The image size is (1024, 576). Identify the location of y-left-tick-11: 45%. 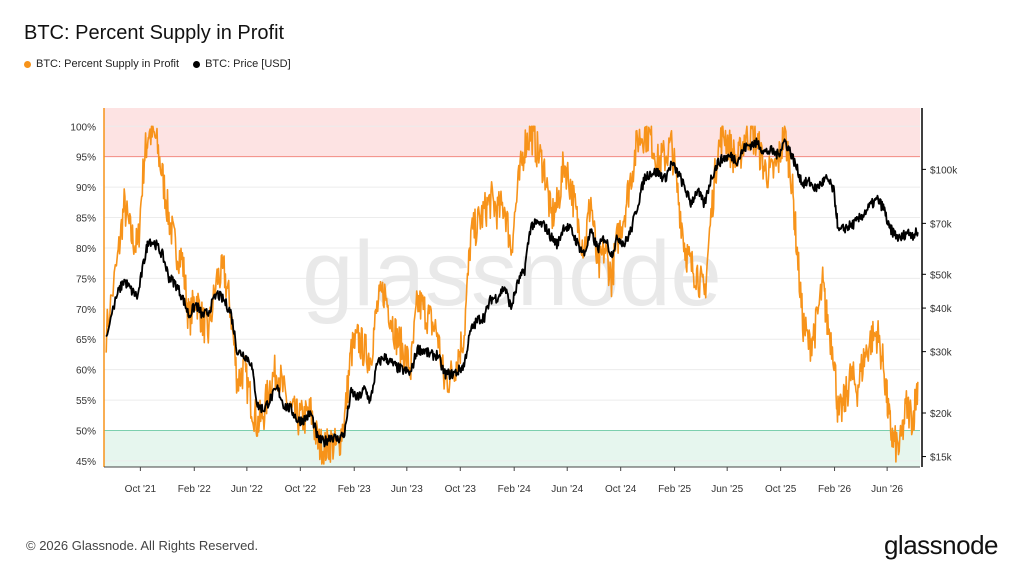
(86, 462).